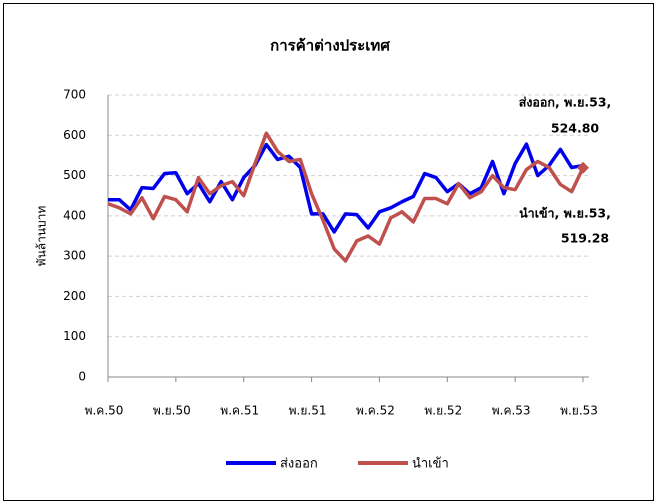 The height and width of the screenshot is (504, 657). What do you see at coordinates (104, 411) in the screenshot?
I see `x-tick-label: พ.ค.50` at bounding box center [104, 411].